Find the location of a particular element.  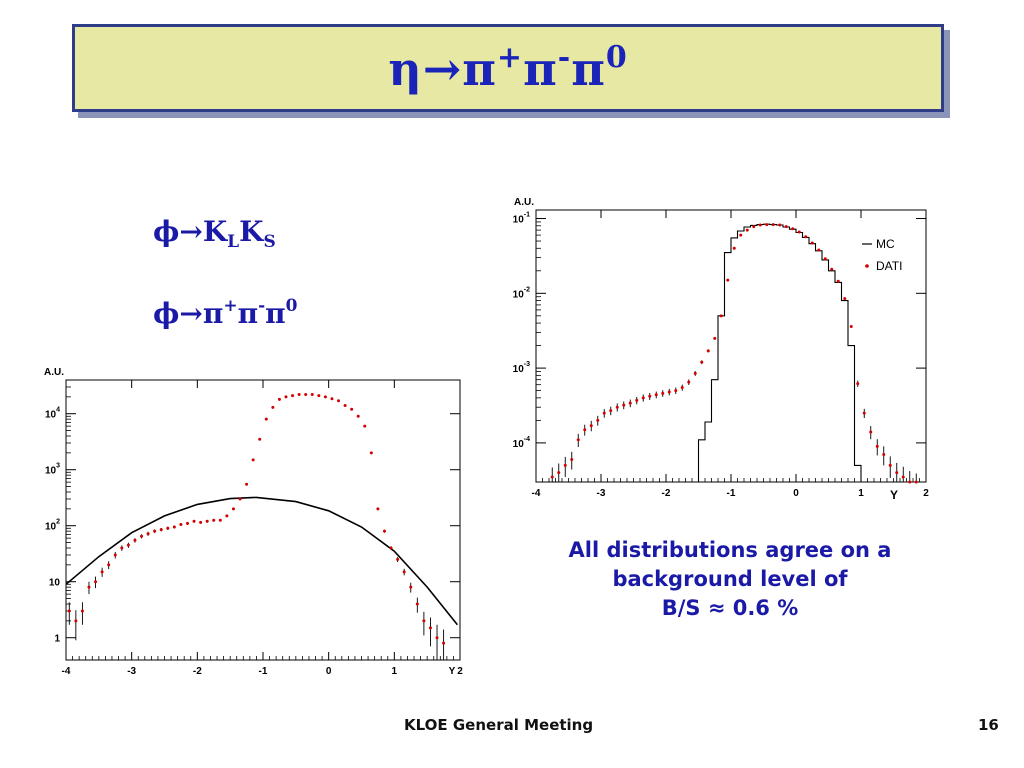

decay-phi-kl-ks: ϕ→KLKS is located at coordinates (214, 233).